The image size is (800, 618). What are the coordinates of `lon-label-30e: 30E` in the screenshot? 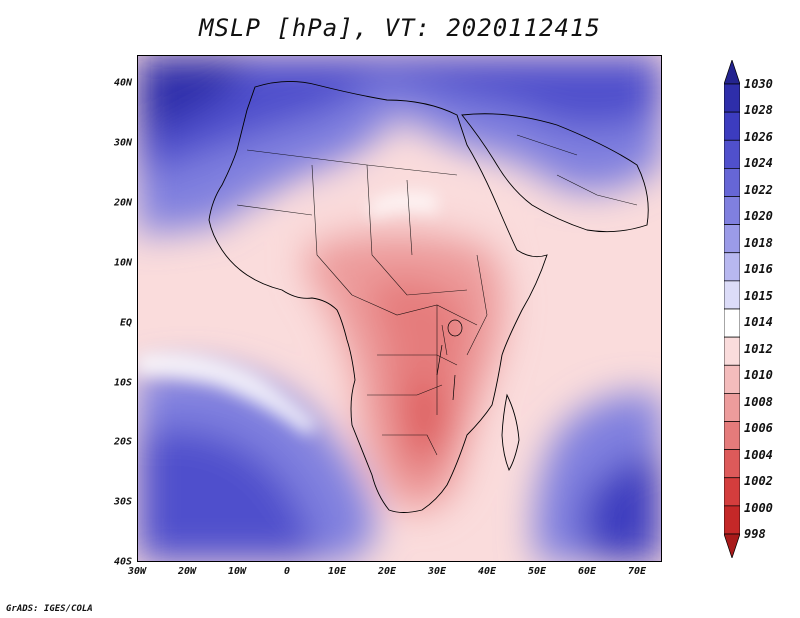 It's located at (437, 571).